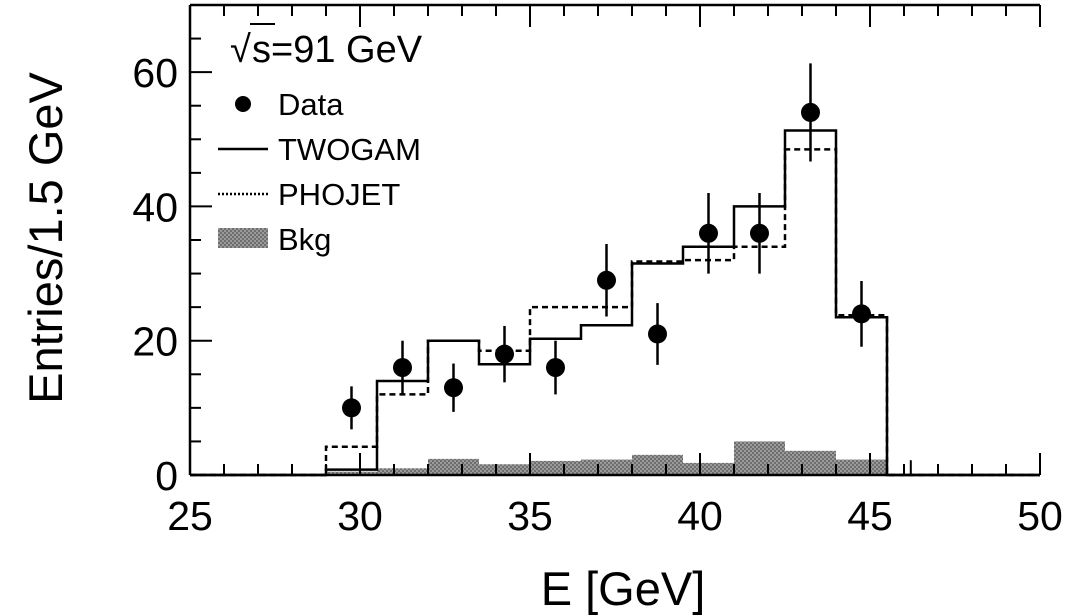  What do you see at coordinates (623, 588) in the screenshot?
I see `x-axis-title: E [GeV]` at bounding box center [623, 588].